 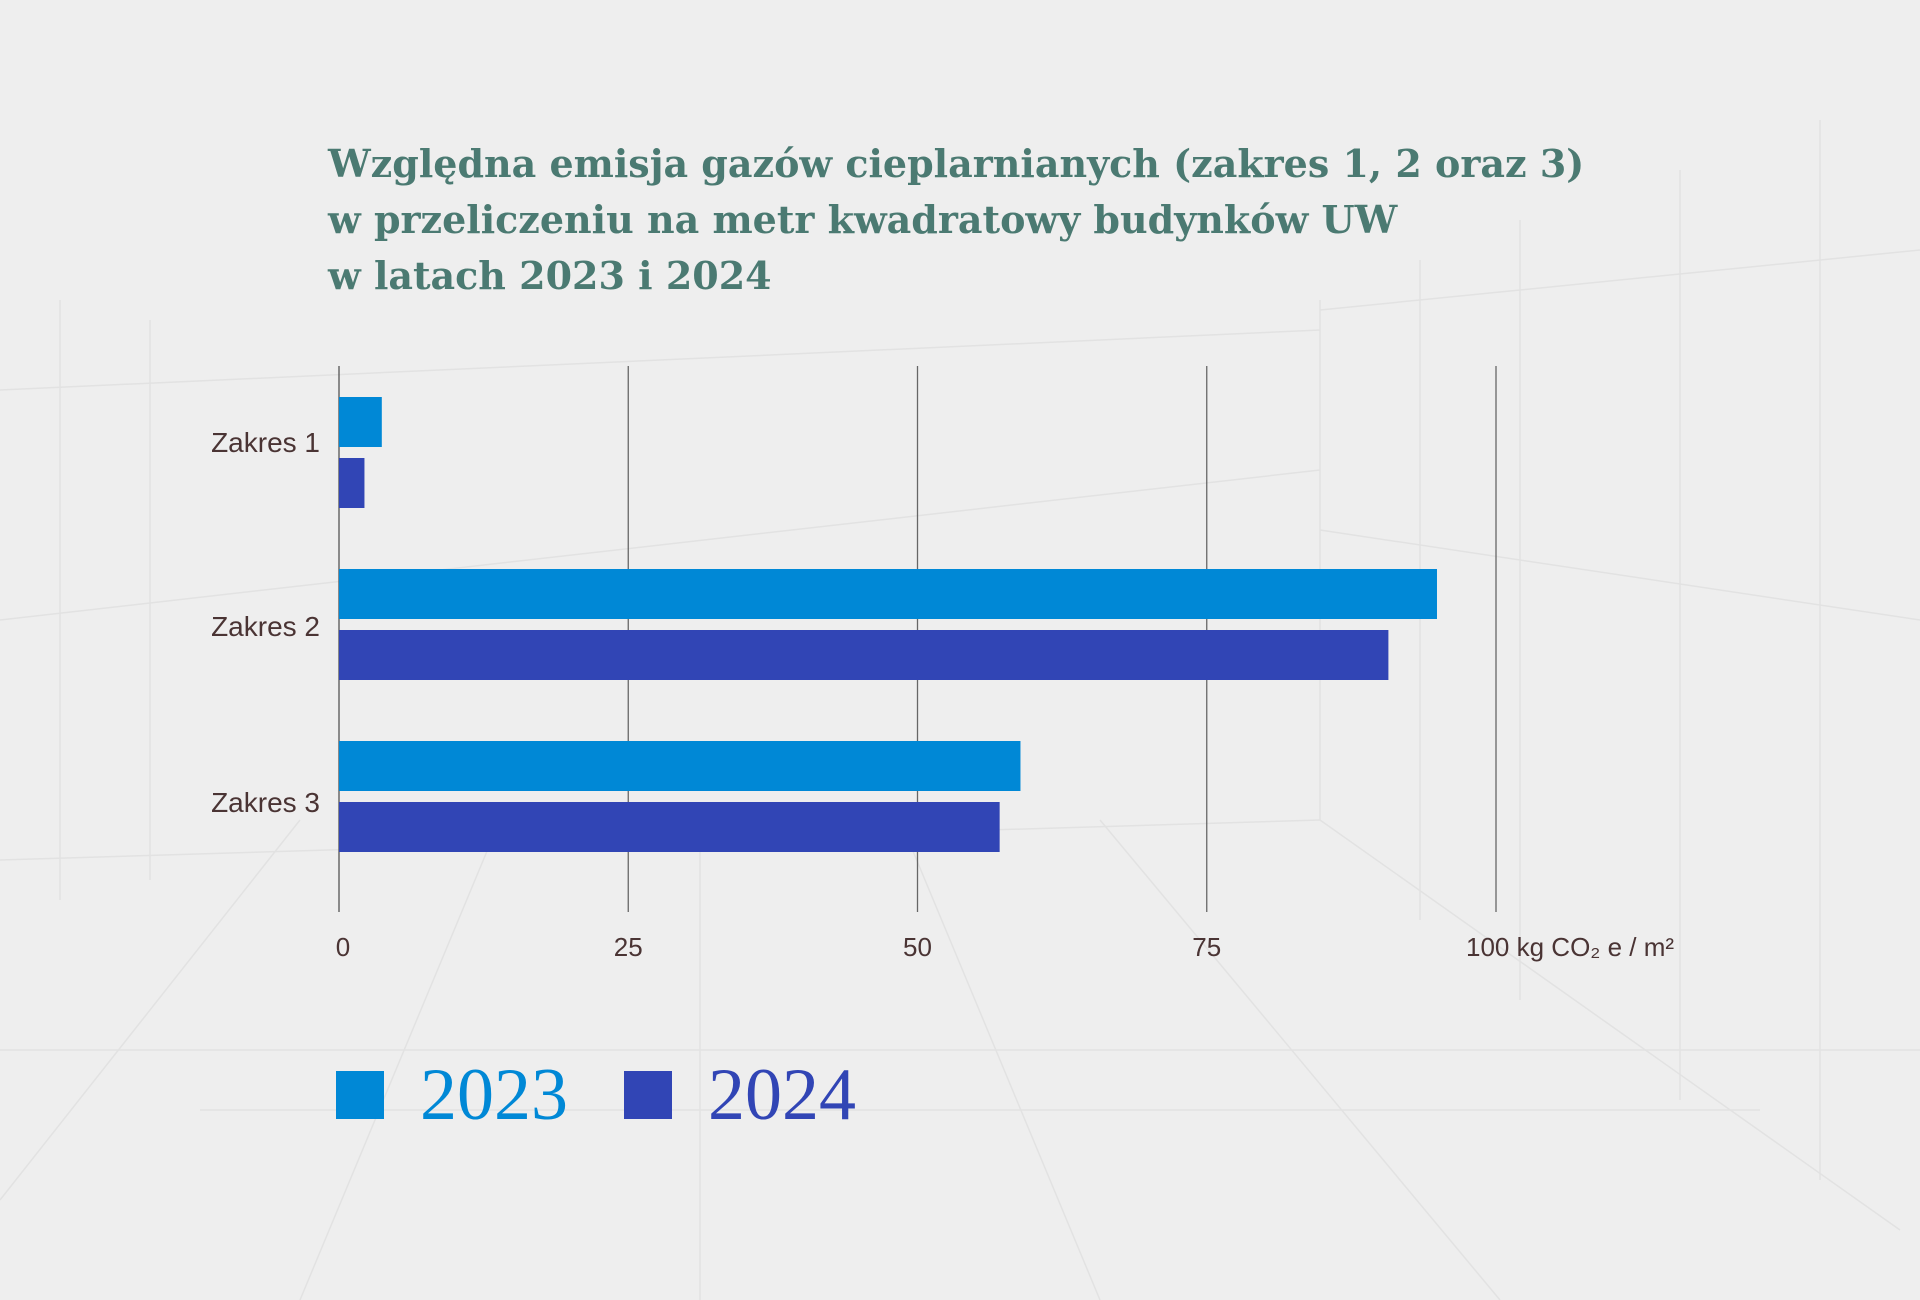 What do you see at coordinates (1570, 947) in the screenshot?
I see `x-tick-label: 100 kg CO₂ e / m²` at bounding box center [1570, 947].